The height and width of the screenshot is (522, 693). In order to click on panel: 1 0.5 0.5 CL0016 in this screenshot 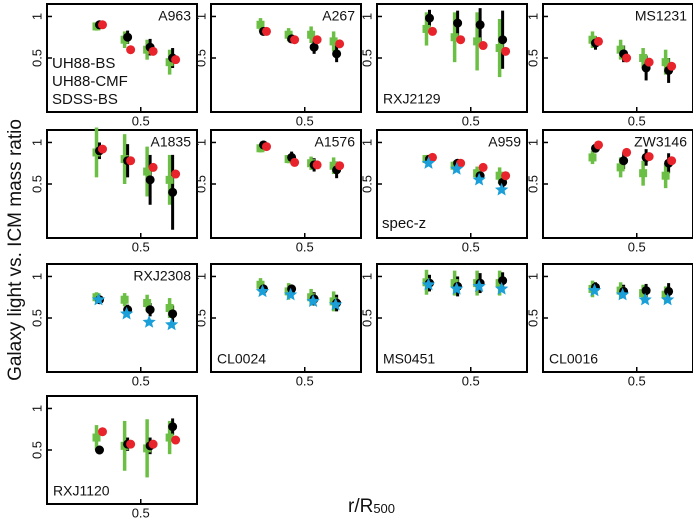, I will do `click(609, 325)`.